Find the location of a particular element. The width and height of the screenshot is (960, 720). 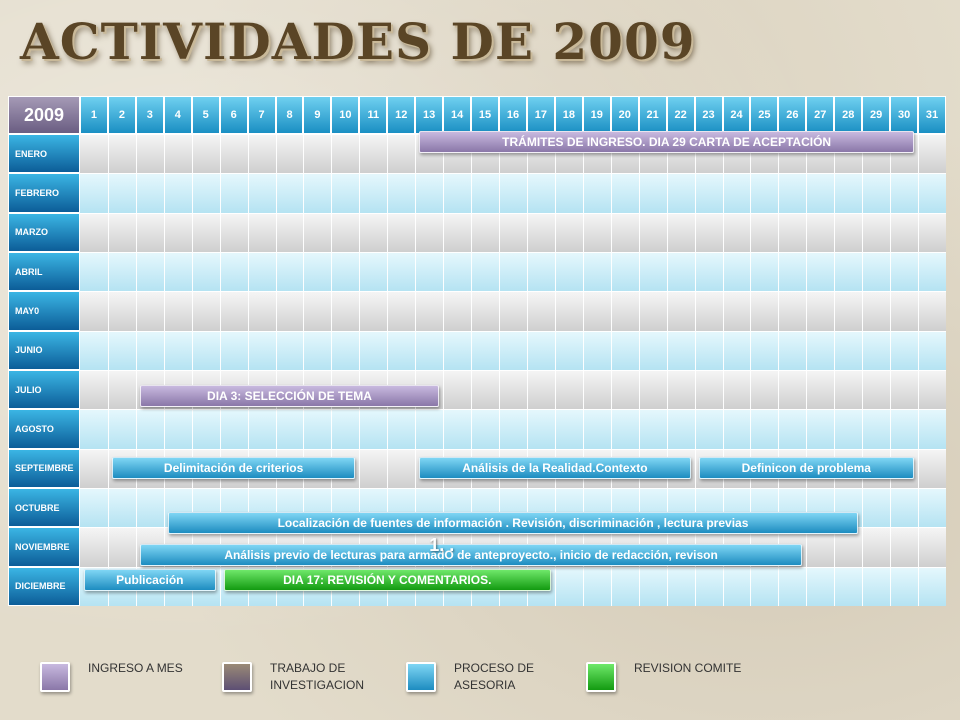

month-label: NOVIEMBRE is located at coordinates (44, 547).